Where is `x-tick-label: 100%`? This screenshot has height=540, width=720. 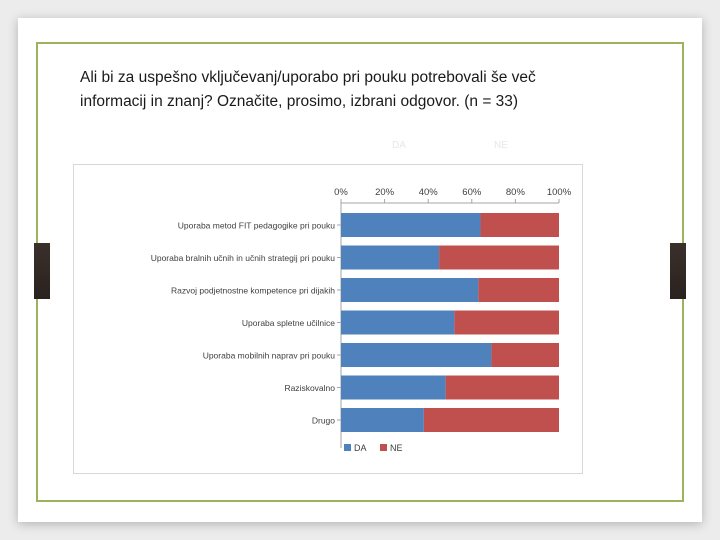 x-tick-label: 100% is located at coordinates (559, 192).